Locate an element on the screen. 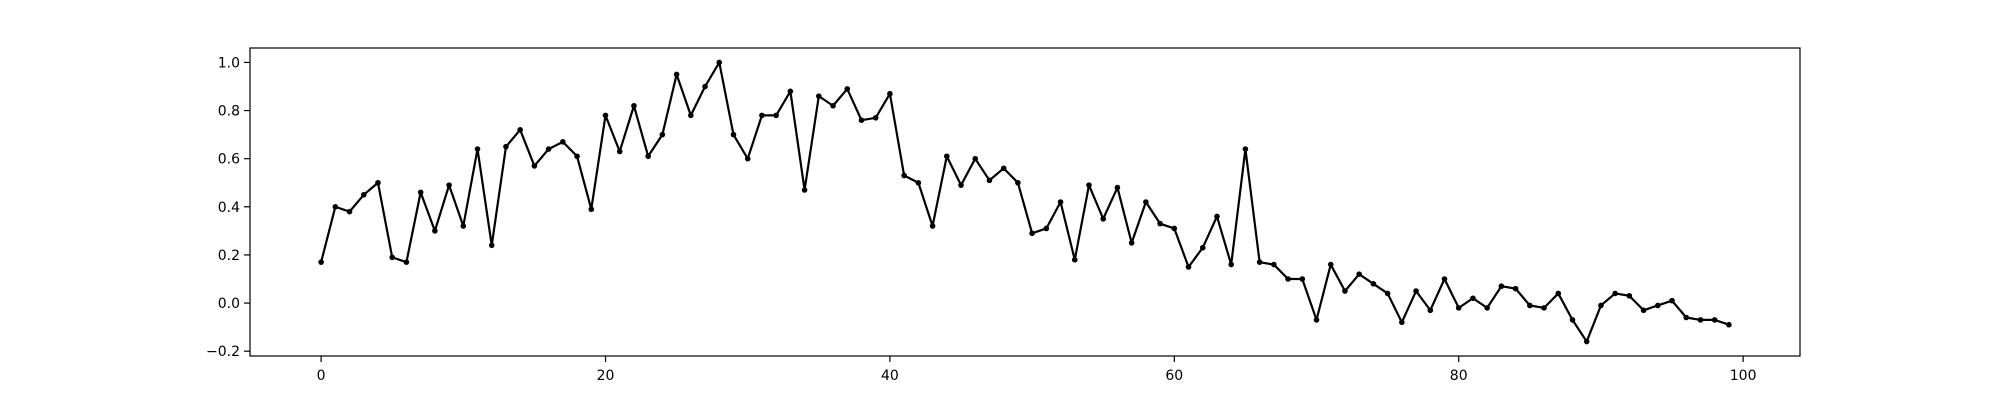  x-tick-label: 60 is located at coordinates (1174, 376).